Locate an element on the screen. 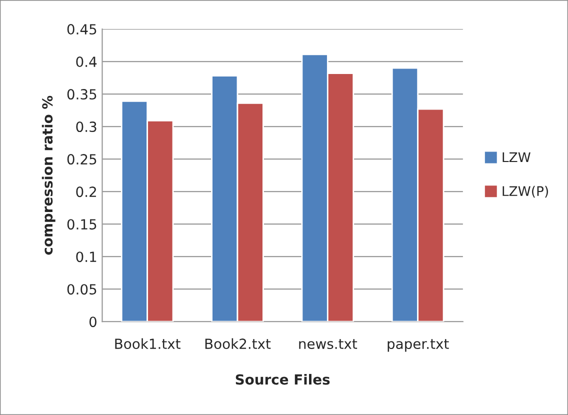  y-tick-label: 0.45 is located at coordinates (81, 29).